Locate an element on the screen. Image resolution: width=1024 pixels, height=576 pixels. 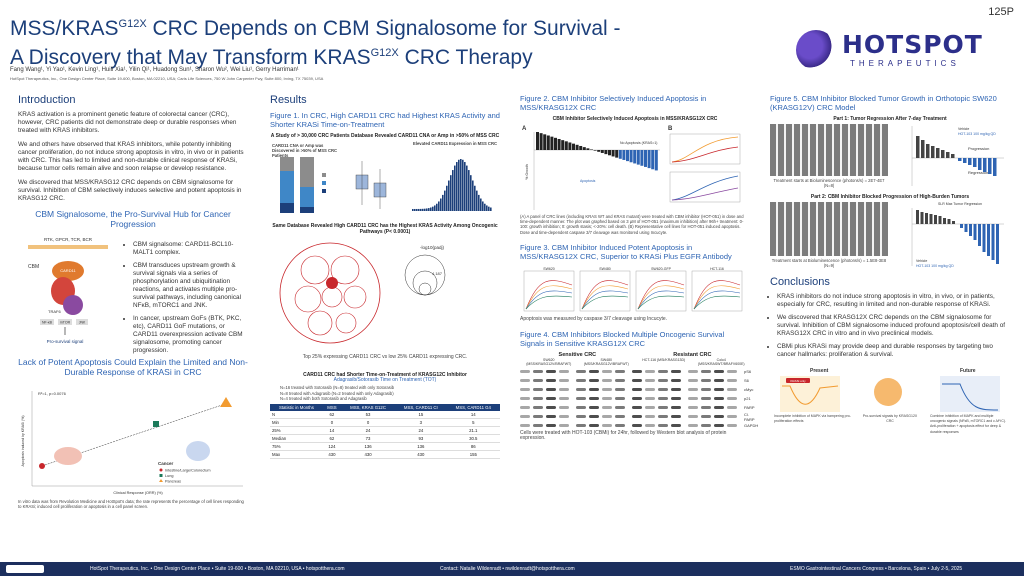
cbm-footer: Pro-survival signal is located at coordinates (65, 341).